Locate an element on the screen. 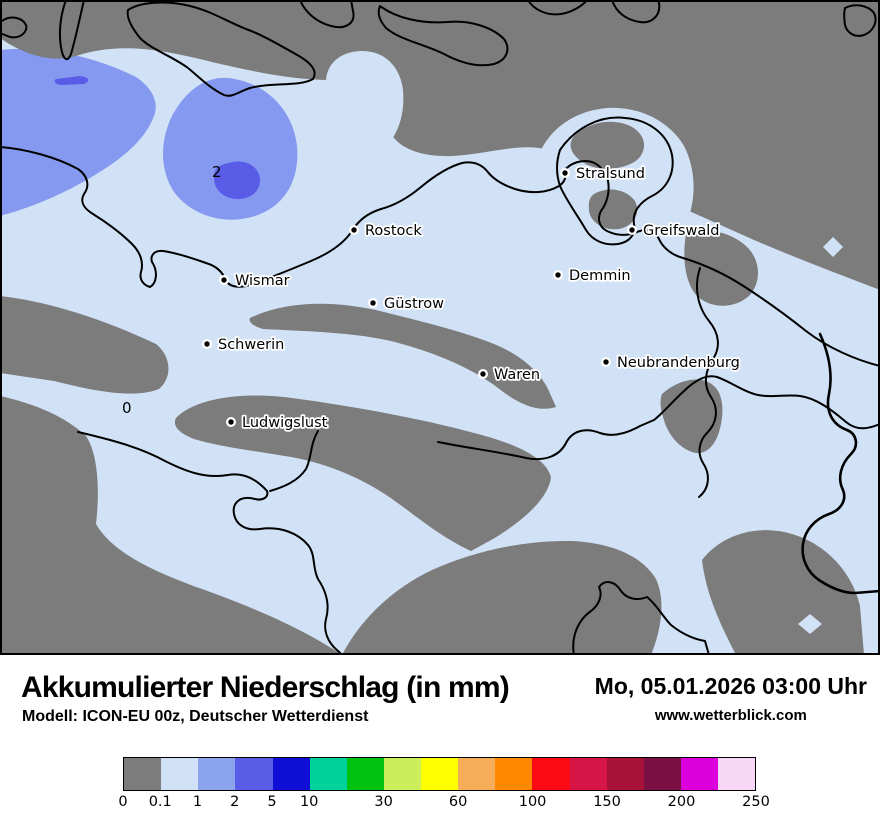 This screenshot has width=880, height=830. city-label: Güstrow is located at coordinates (414, 304).